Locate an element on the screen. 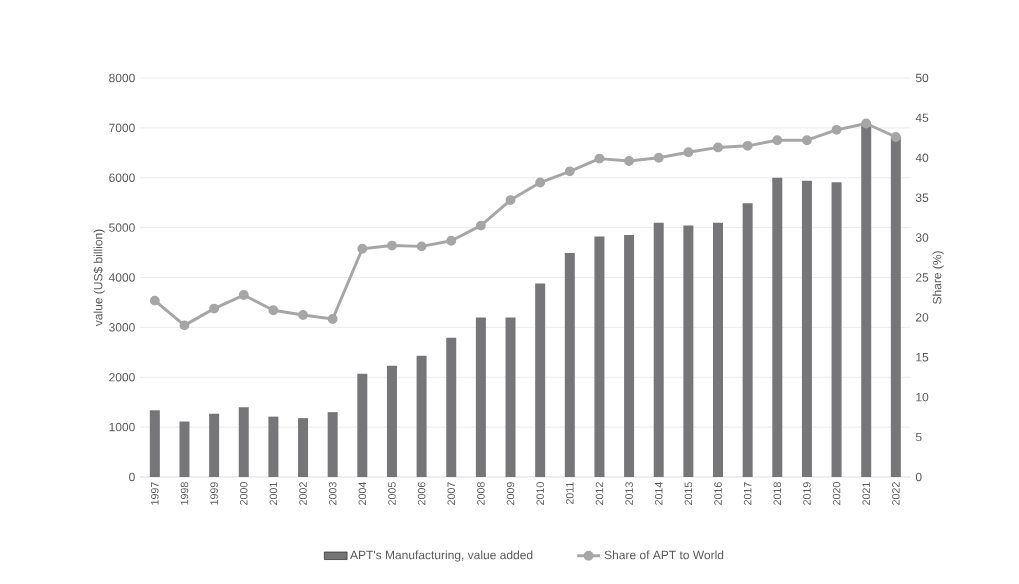  x-tick-label: 2004 is located at coordinates (362, 493).